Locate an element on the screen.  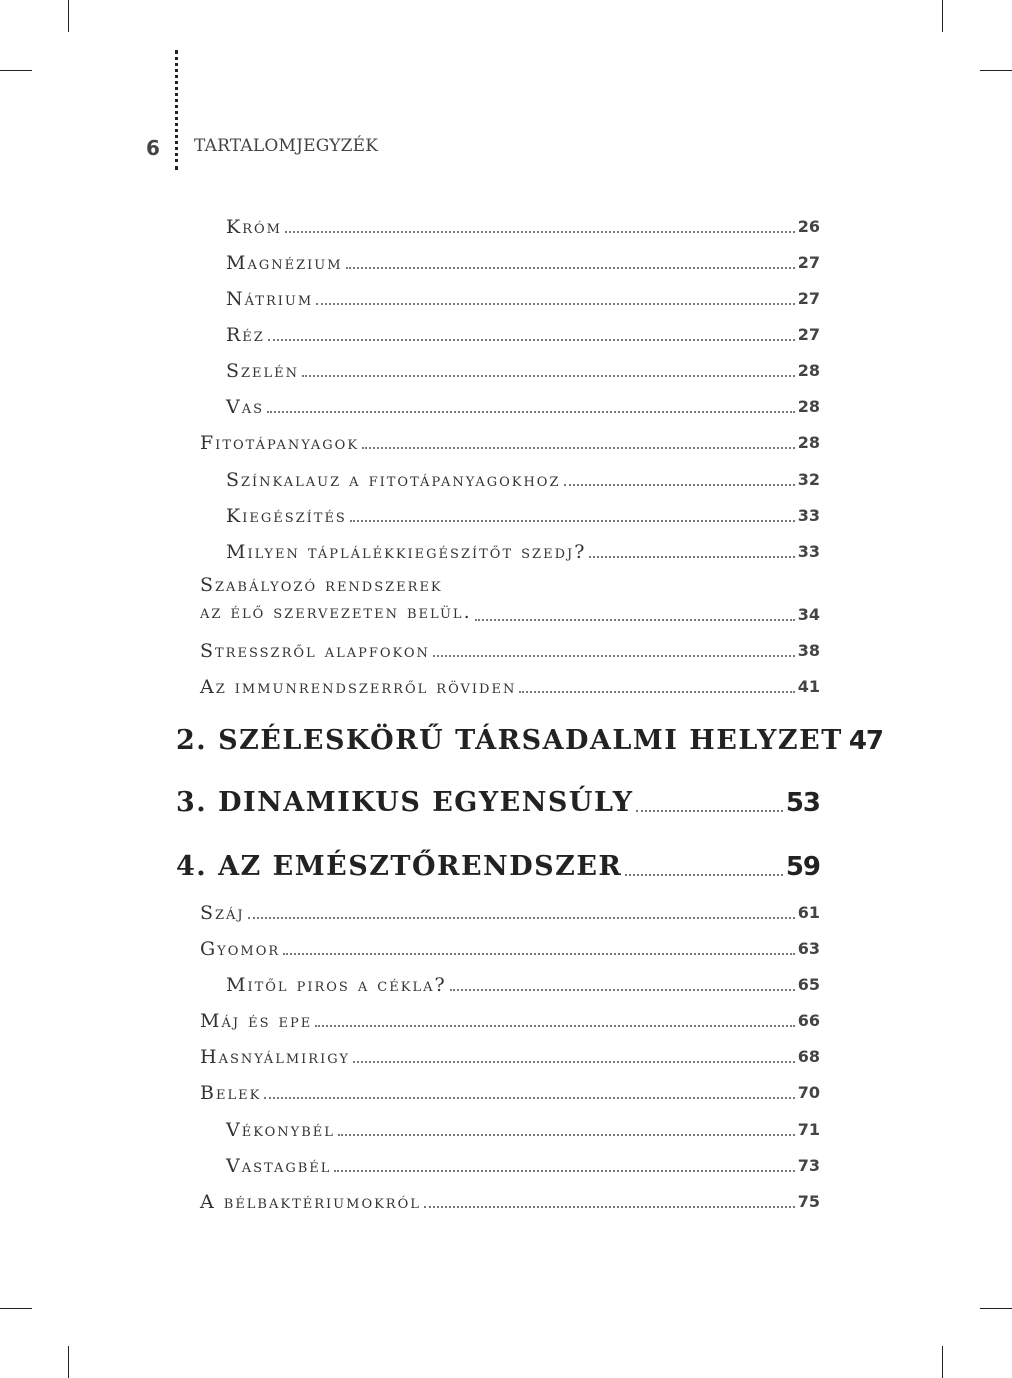
toc-entry: Stresszről alapfokon 38 is located at coordinates (510, 651).